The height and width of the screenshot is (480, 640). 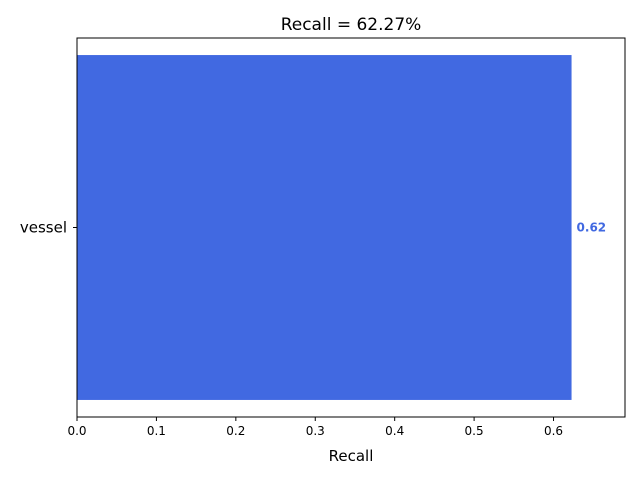 I want to click on y-tick-label-vessel: vessel, so click(x=43, y=228).